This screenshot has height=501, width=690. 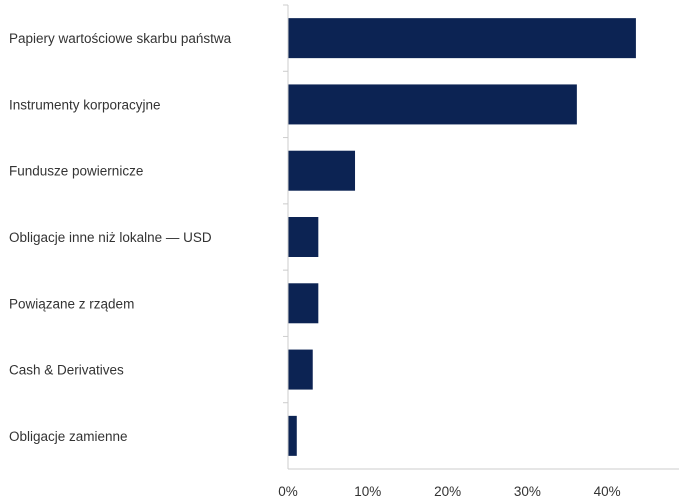 What do you see at coordinates (367, 491) in the screenshot?
I see `x-tick-label-2: 10%` at bounding box center [367, 491].